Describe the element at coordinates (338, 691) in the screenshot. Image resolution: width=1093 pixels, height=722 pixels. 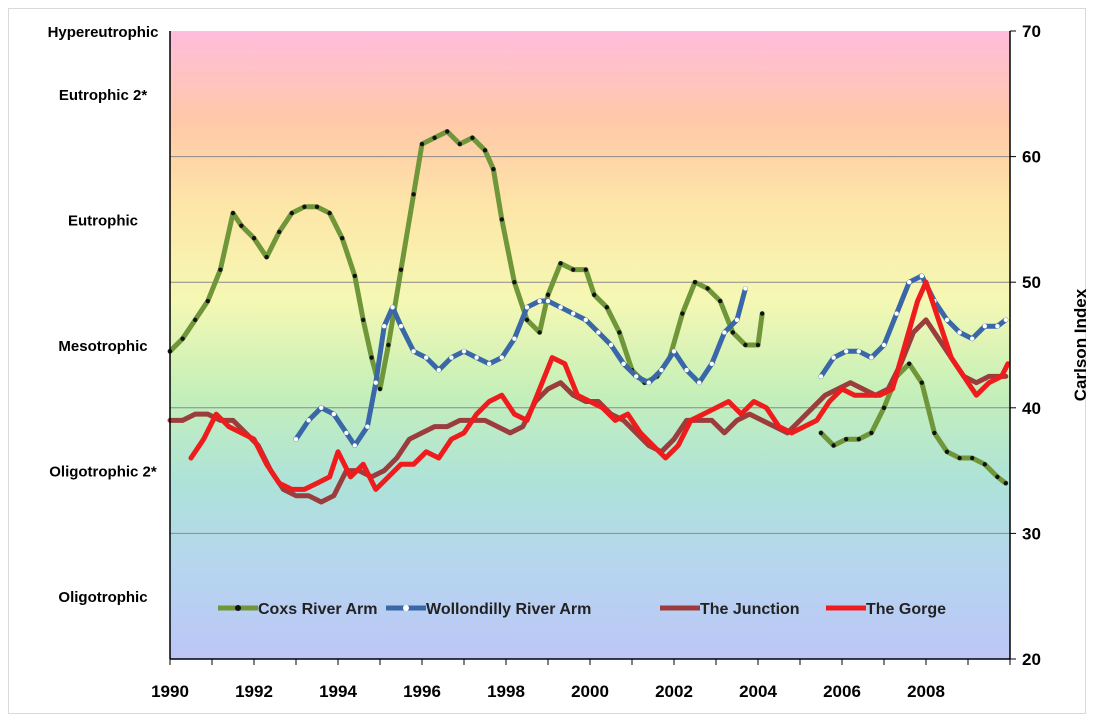
I see `x-tick-label: 1994` at that location.